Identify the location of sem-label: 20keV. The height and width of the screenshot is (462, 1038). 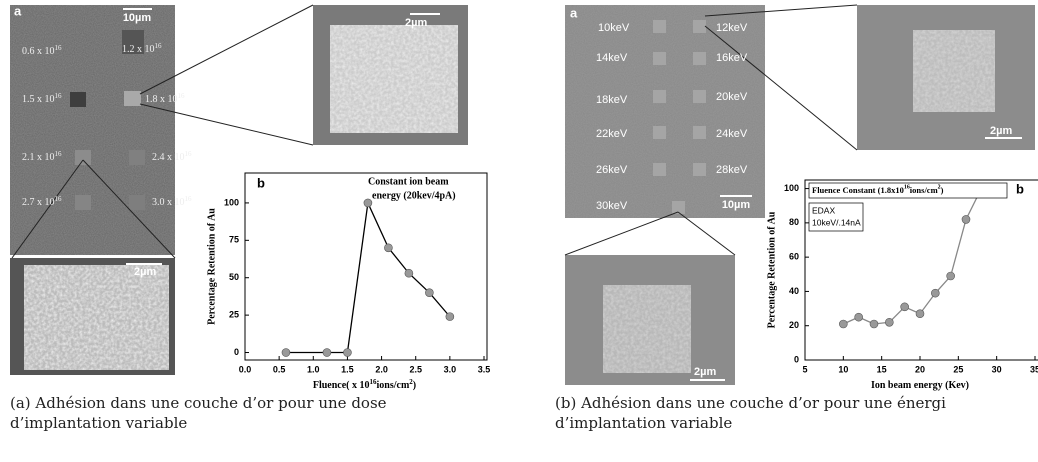
(732, 97).